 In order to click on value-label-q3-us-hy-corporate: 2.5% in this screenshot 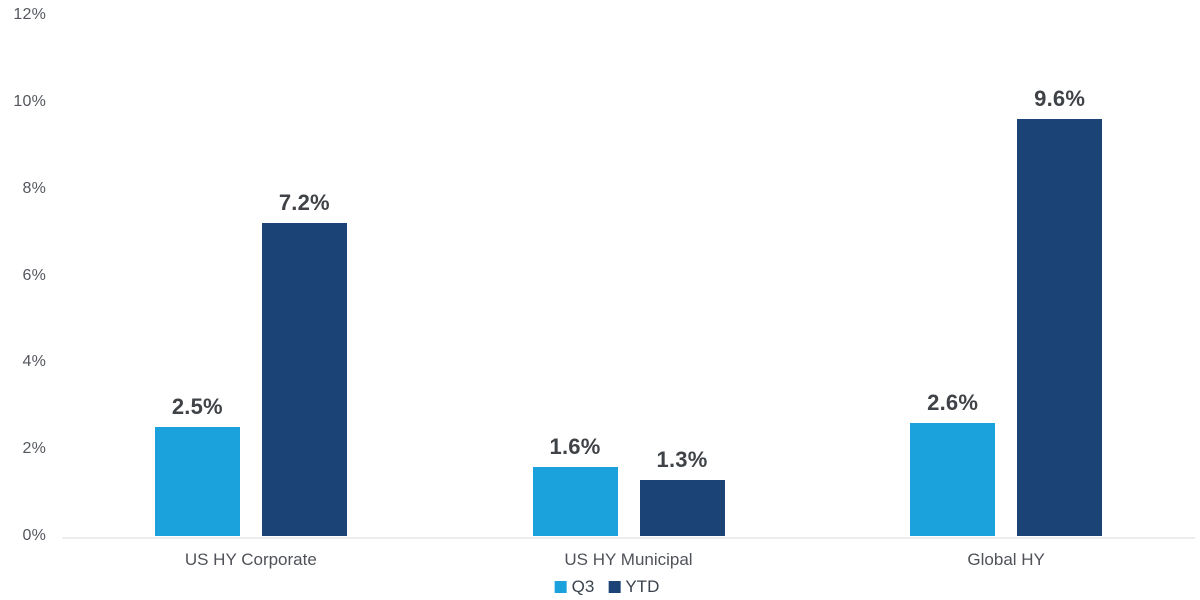, I will do `click(197, 407)`.